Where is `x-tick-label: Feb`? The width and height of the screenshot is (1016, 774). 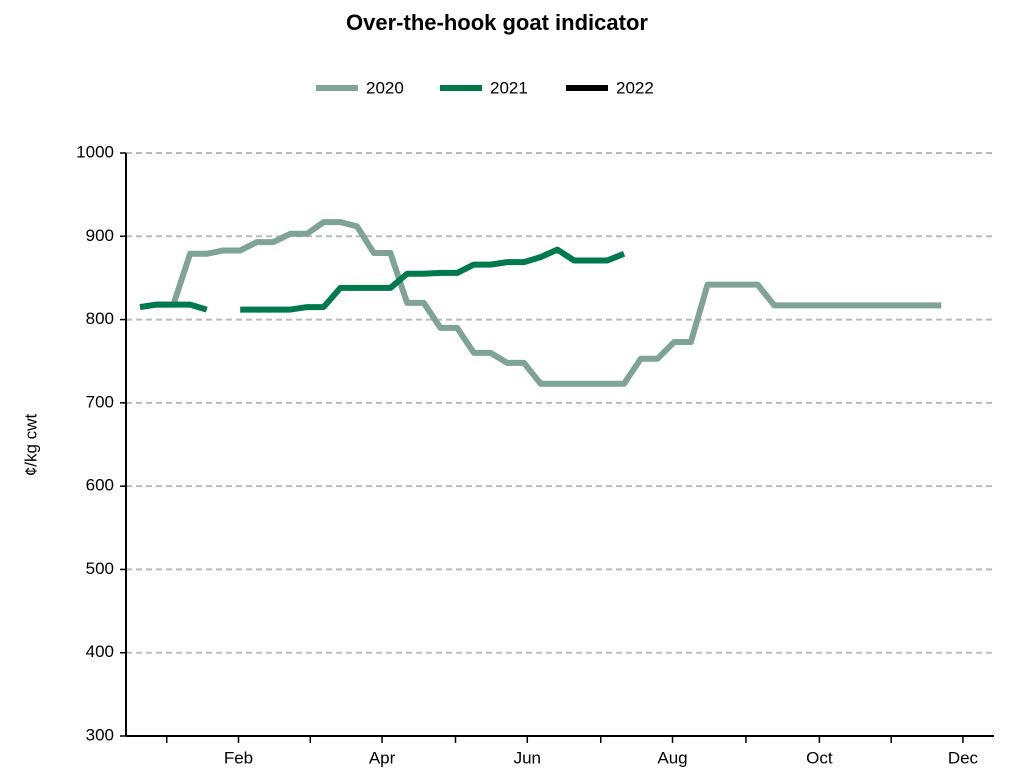 x-tick-label: Feb is located at coordinates (238, 757).